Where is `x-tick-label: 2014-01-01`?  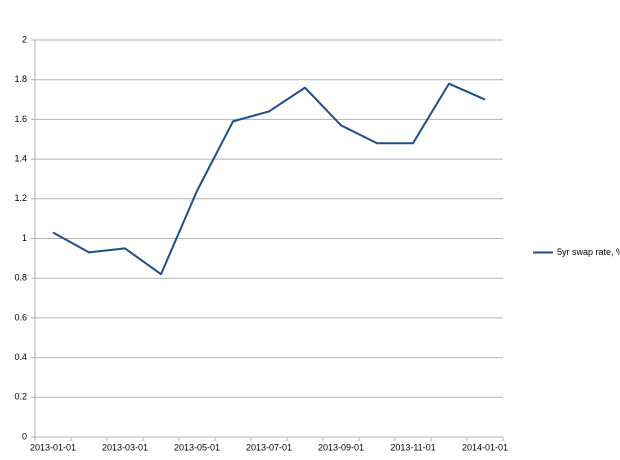 x-tick-label: 2014-01-01 is located at coordinates (485, 447).